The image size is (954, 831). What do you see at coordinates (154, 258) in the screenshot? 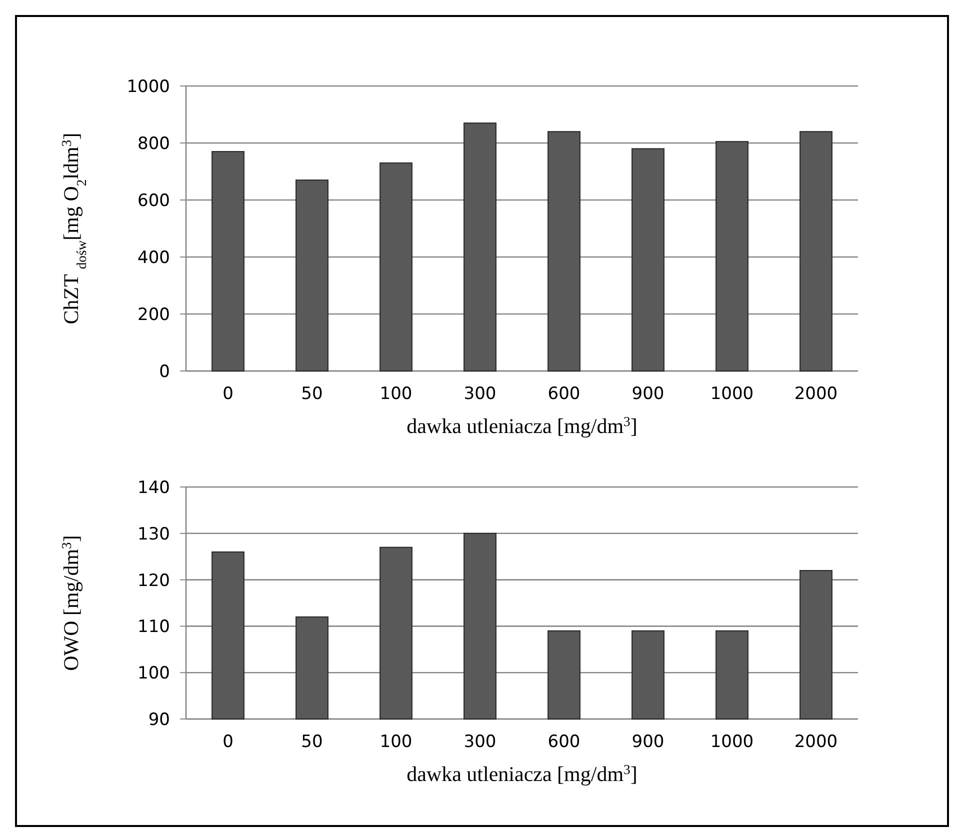
I see `y-tick-label: 400` at bounding box center [154, 258].